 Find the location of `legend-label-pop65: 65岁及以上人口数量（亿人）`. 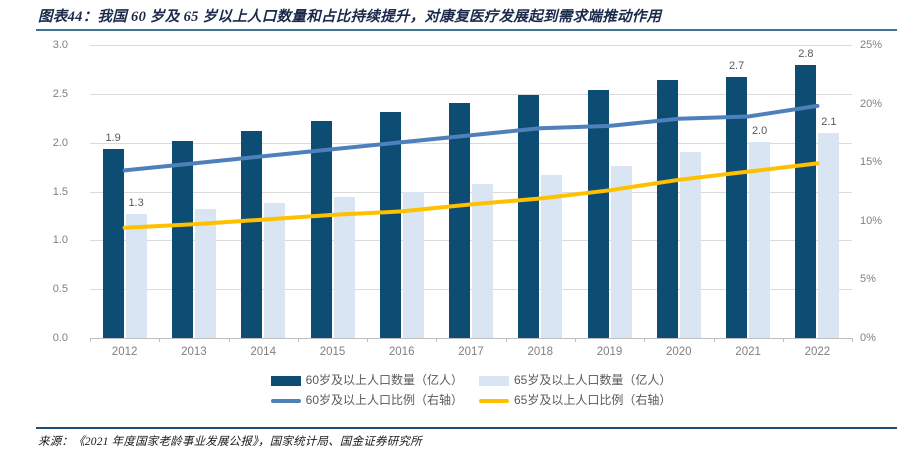

legend-label-pop65: 65岁及以上人口数量（亿人） is located at coordinates (593, 380).